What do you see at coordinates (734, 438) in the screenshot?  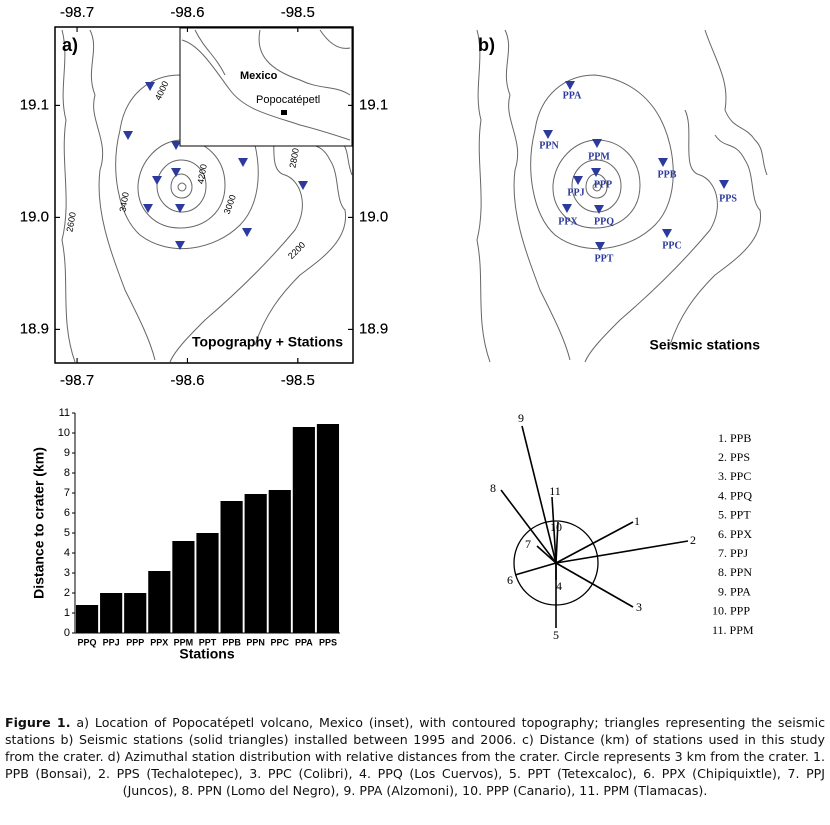 I see `legend-entry: 1. PPB` at bounding box center [734, 438].